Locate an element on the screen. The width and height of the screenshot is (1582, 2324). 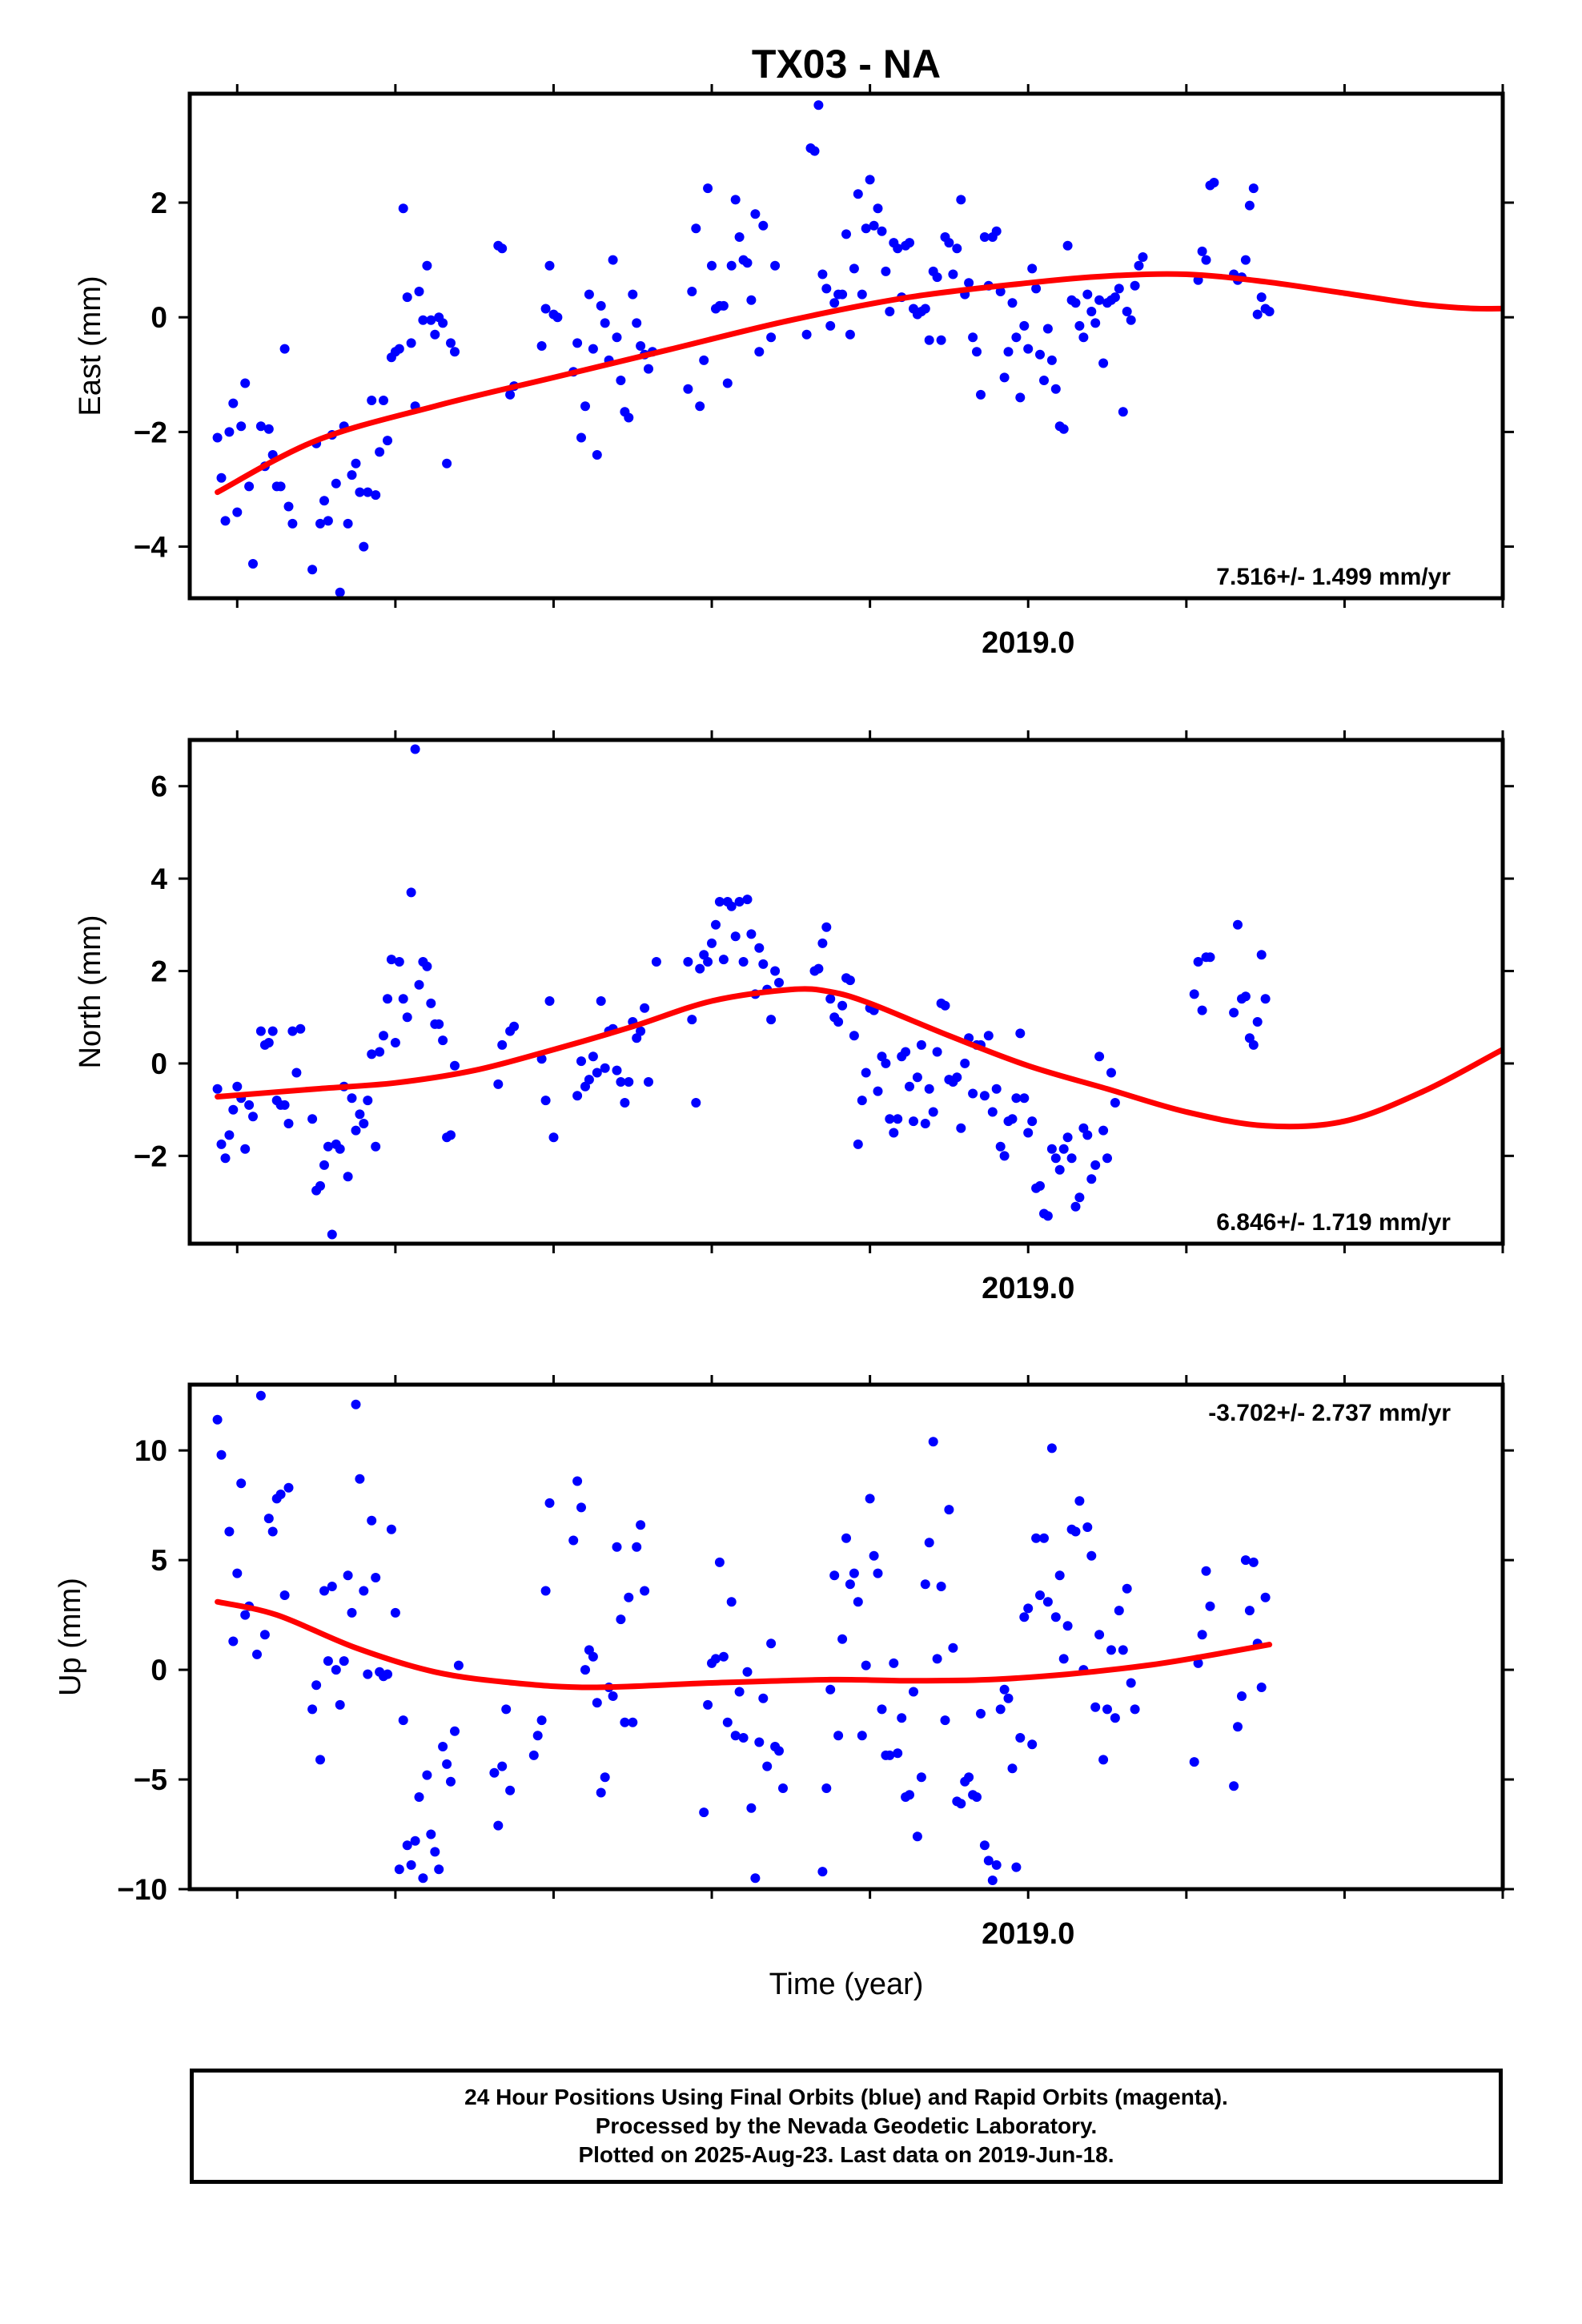
up-y-tick-label: −10 is located at coordinates (142, 1889).